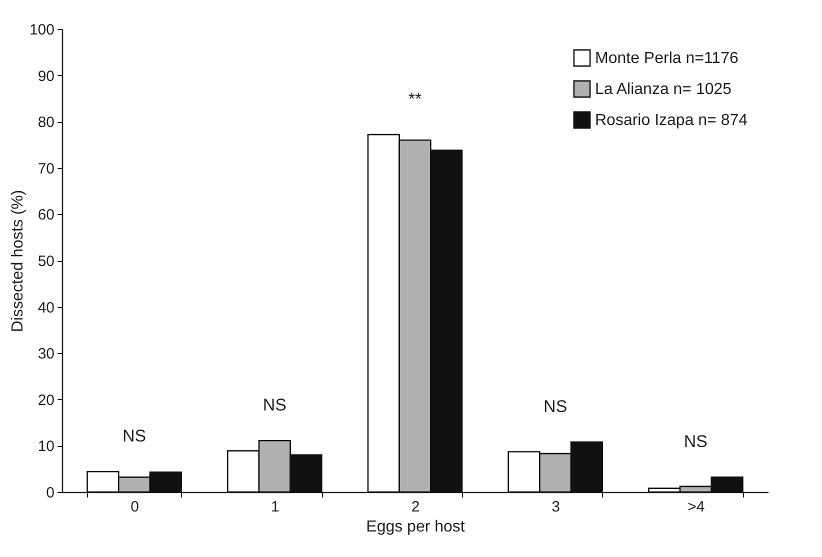  What do you see at coordinates (46, 261) in the screenshot?
I see `y-tick-label: 50` at bounding box center [46, 261].